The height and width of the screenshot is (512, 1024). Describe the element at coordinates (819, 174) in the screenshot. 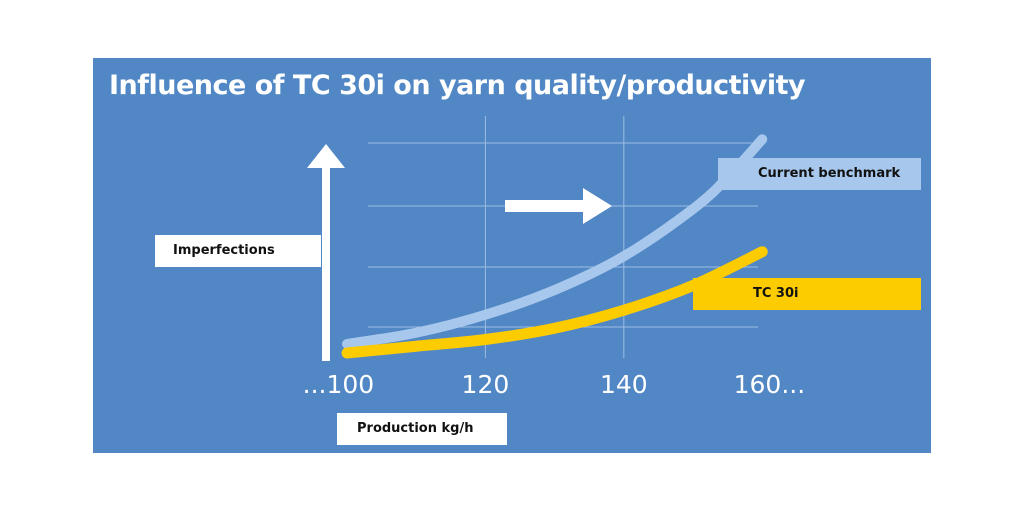

I see `legend-current-benchmark: Current benchmark` at that location.